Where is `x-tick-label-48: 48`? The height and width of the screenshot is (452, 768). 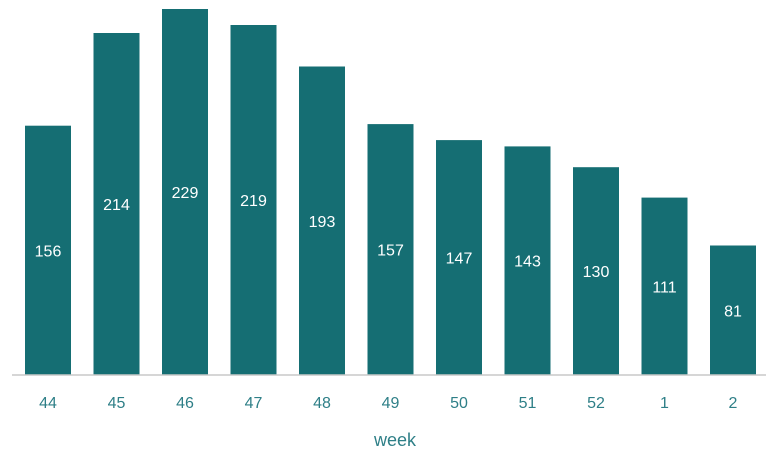
x-tick-label-48: 48 is located at coordinates (322, 403).